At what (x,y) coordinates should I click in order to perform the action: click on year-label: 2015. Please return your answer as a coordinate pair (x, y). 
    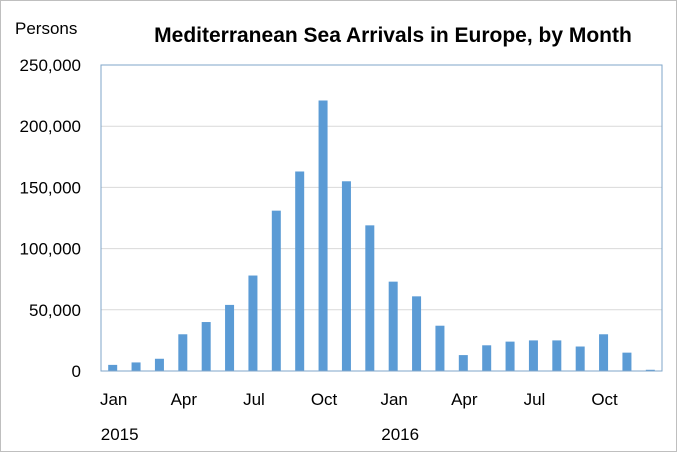
    Looking at the image, I should click on (120, 434).